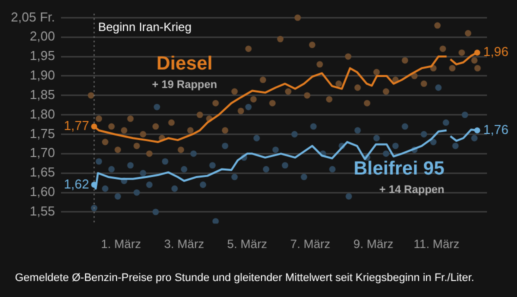  What do you see at coordinates (42, 36) in the screenshot?
I see `y-tick-label: 2,00` at bounding box center [42, 36].